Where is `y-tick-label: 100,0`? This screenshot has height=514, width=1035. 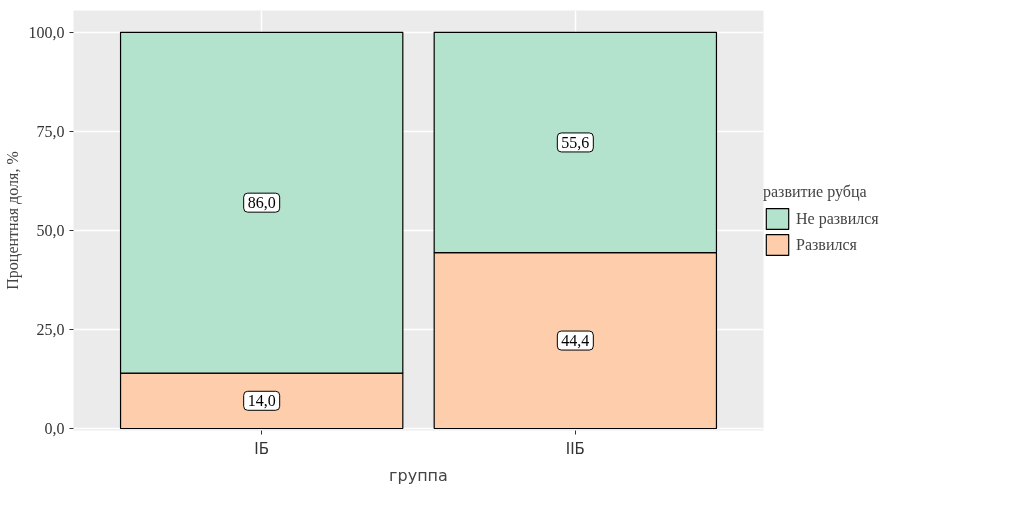
y-tick-label: 100,0 is located at coordinates (46, 32).